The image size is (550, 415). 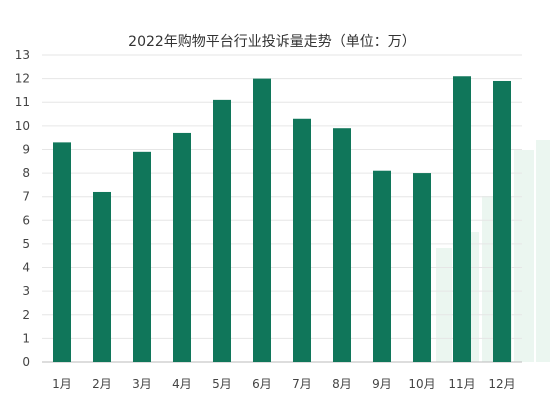 I want to click on x-tick-label: 8月, so click(x=342, y=384).